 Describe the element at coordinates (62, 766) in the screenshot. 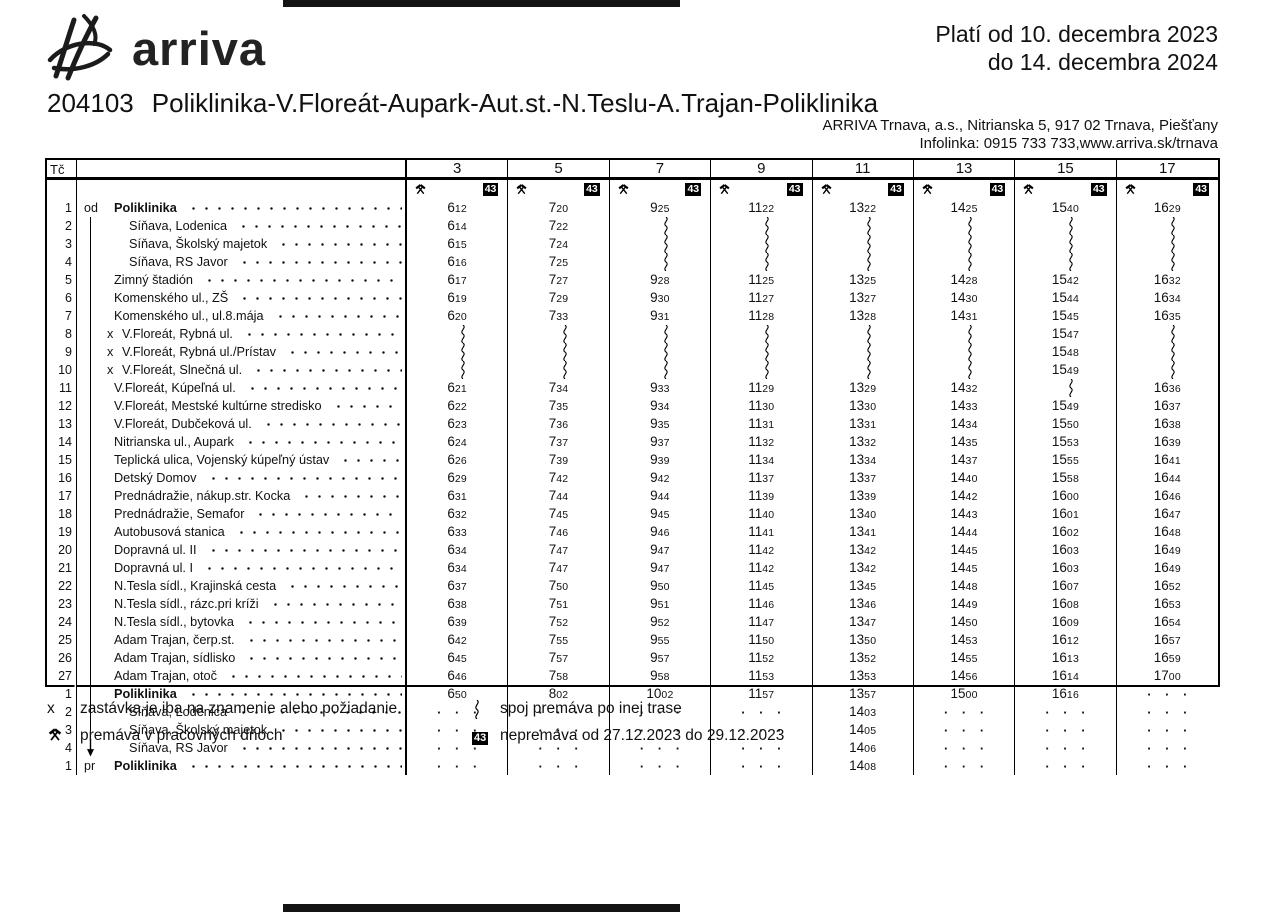

I see `tc-number: 1` at that location.